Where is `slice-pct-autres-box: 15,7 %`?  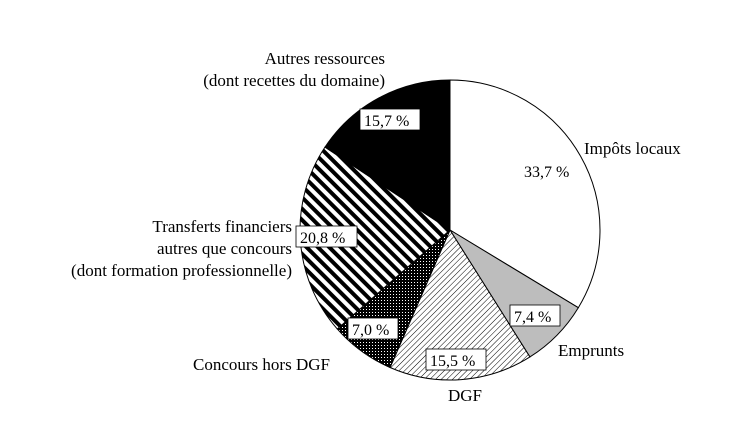
slice-pct-autres-box: 15,7 % is located at coordinates (390, 119).